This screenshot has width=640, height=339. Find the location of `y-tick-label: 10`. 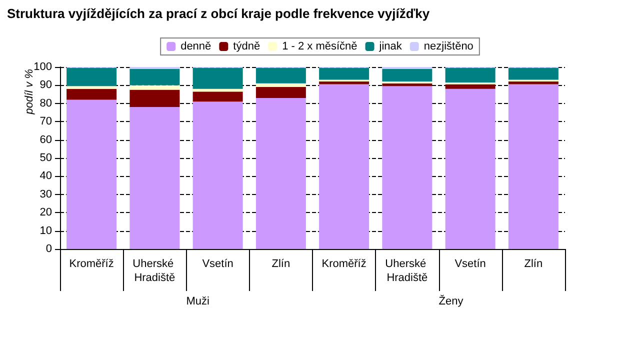

y-tick-label: 10 is located at coordinates (46, 230).